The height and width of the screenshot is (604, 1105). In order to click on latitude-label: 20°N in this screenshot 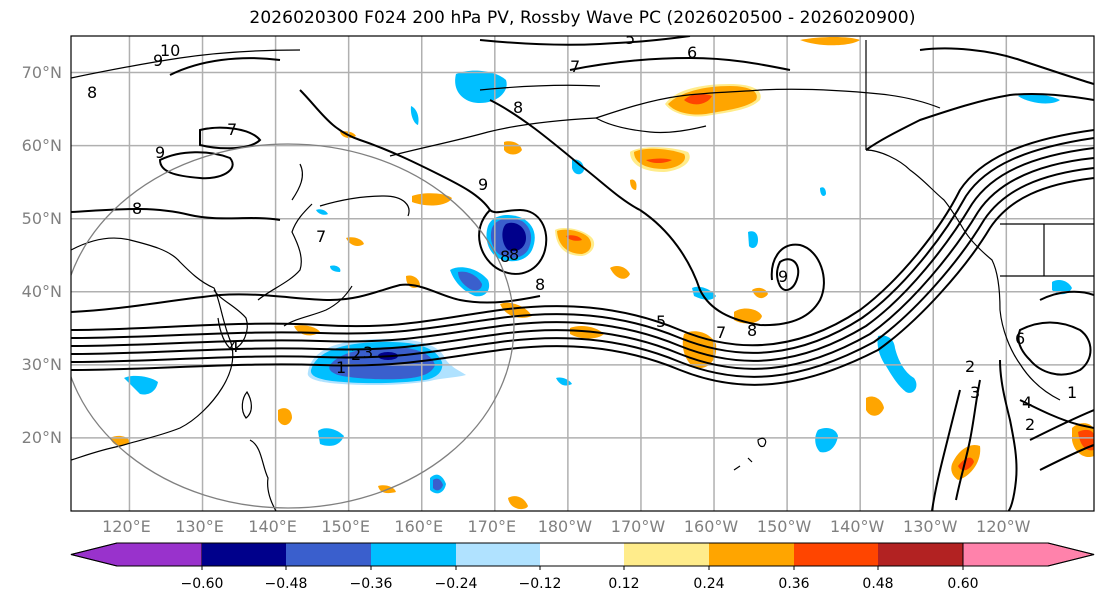, I will do `click(41, 437)`.